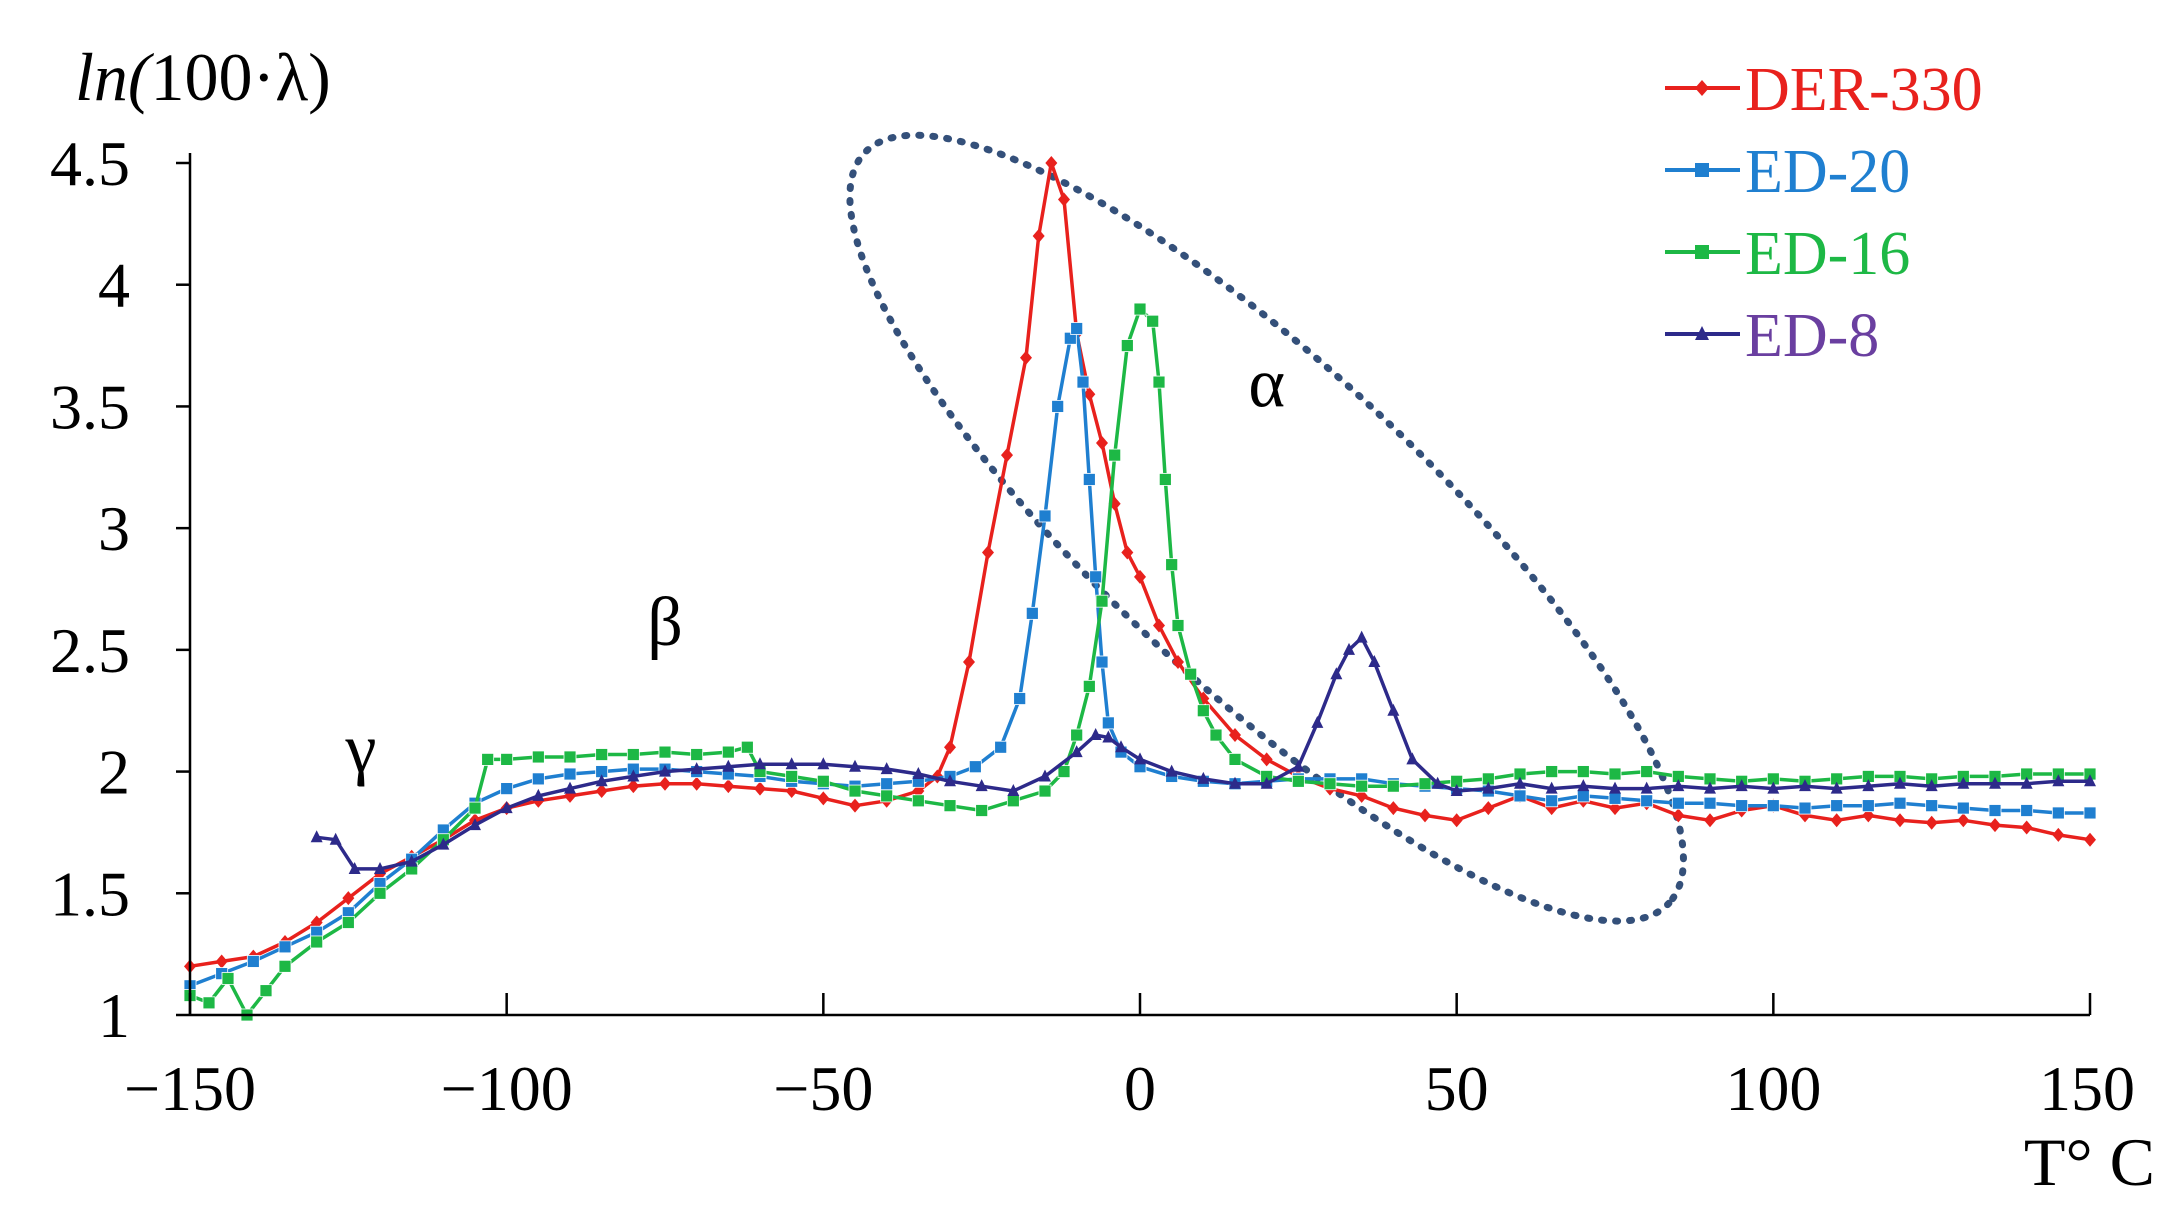 Image resolution: width=2164 pixels, height=1210 pixels. What do you see at coordinates (2087, 1088) in the screenshot?
I see `x-tick-label-6: 150` at bounding box center [2087, 1088].